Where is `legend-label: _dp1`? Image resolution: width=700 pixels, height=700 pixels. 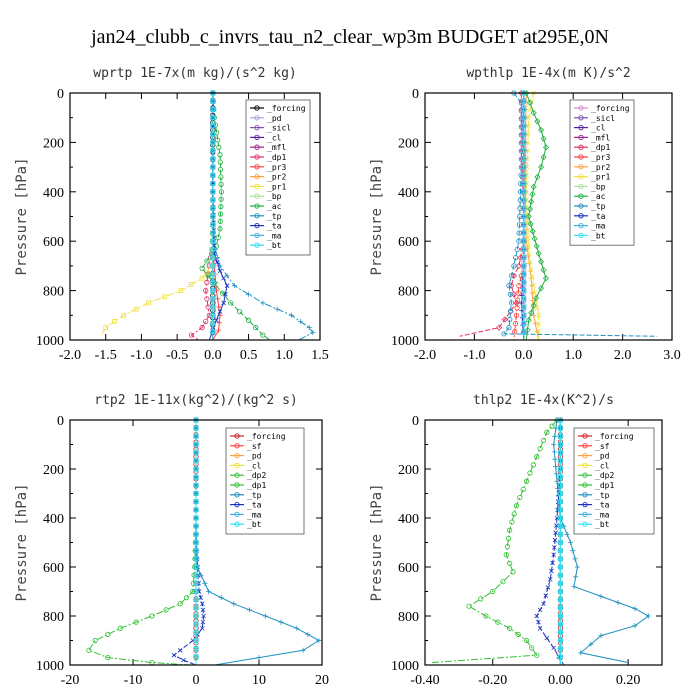 legend-label: _dp1 is located at coordinates (256, 485).